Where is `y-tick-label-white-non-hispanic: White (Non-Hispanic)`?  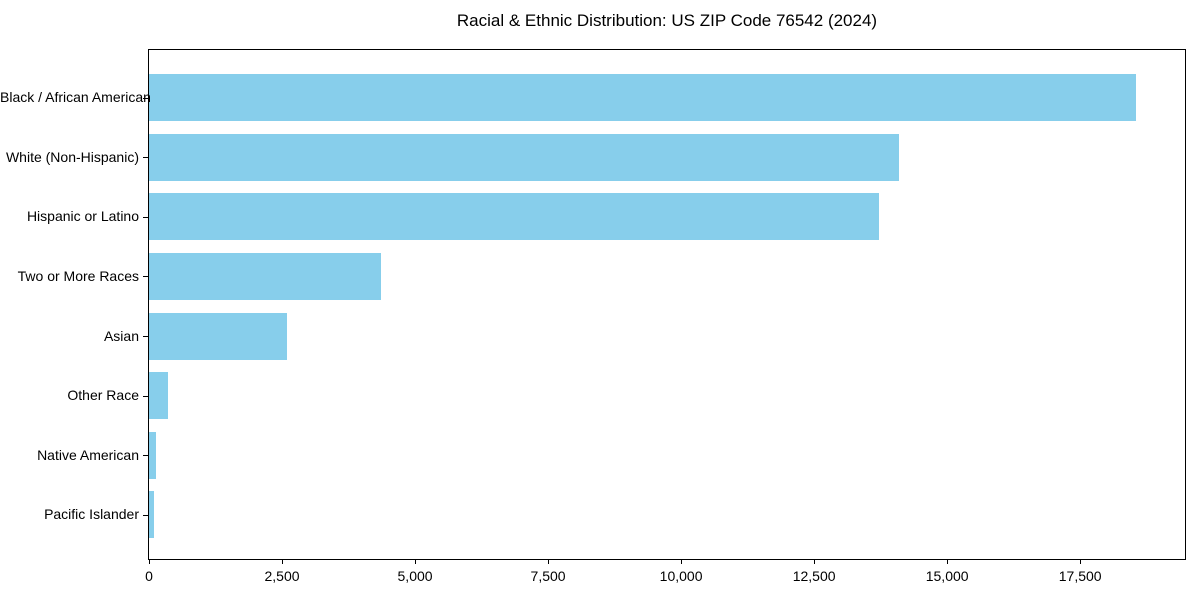
y-tick-label-white-non-hispanic: White (Non-Hispanic) is located at coordinates (72, 156).